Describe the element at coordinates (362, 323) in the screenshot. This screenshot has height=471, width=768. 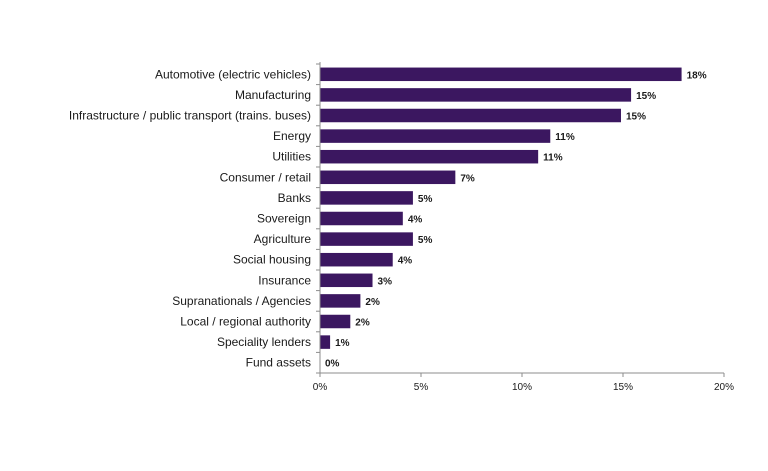
I see `value-label-12: 2%` at that location.